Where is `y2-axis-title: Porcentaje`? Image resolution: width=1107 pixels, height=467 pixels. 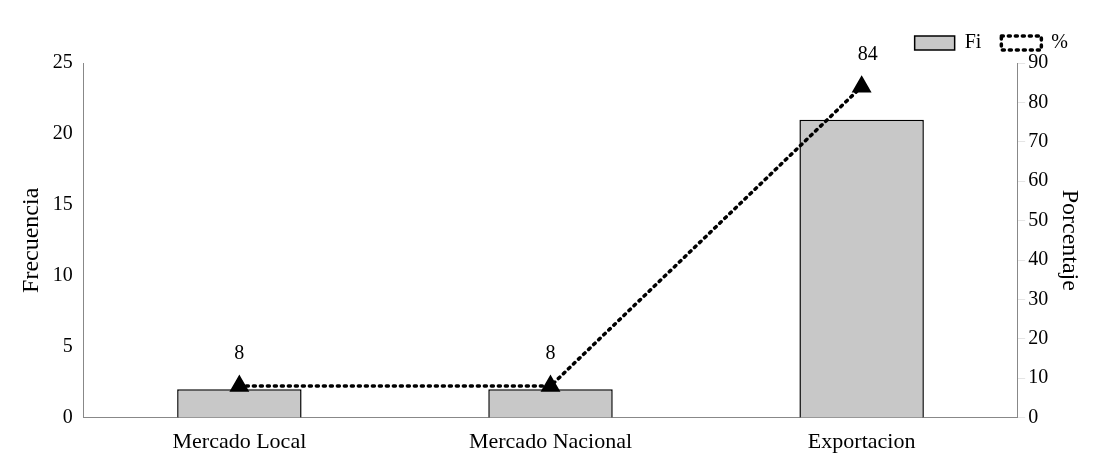
y2-axis-title: Porcentaje is located at coordinates (1071, 240).